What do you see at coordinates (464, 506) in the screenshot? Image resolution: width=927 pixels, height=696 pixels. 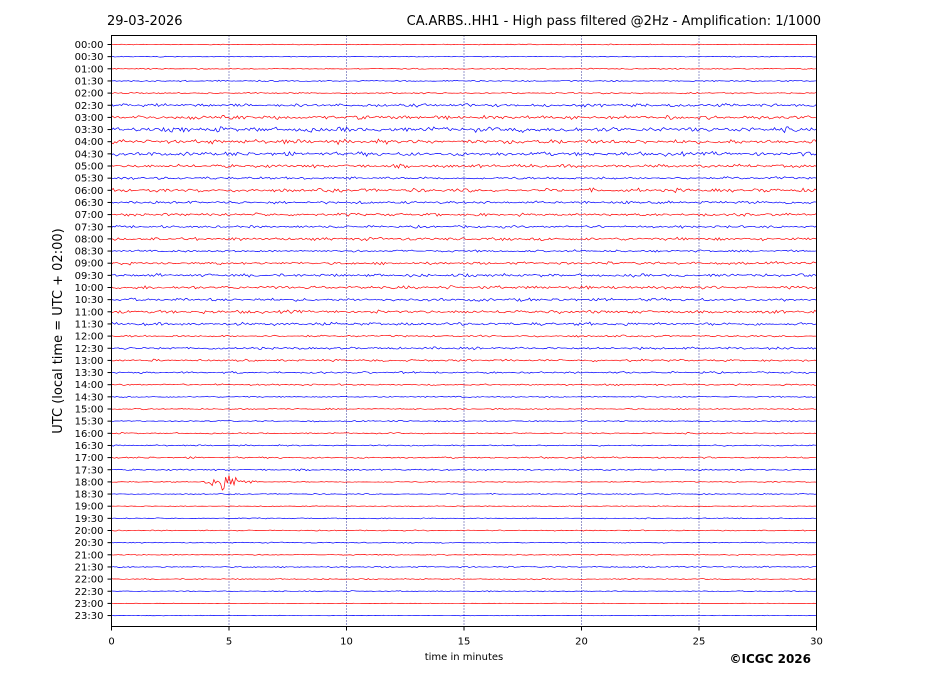 I see `trace-1900` at bounding box center [464, 506].